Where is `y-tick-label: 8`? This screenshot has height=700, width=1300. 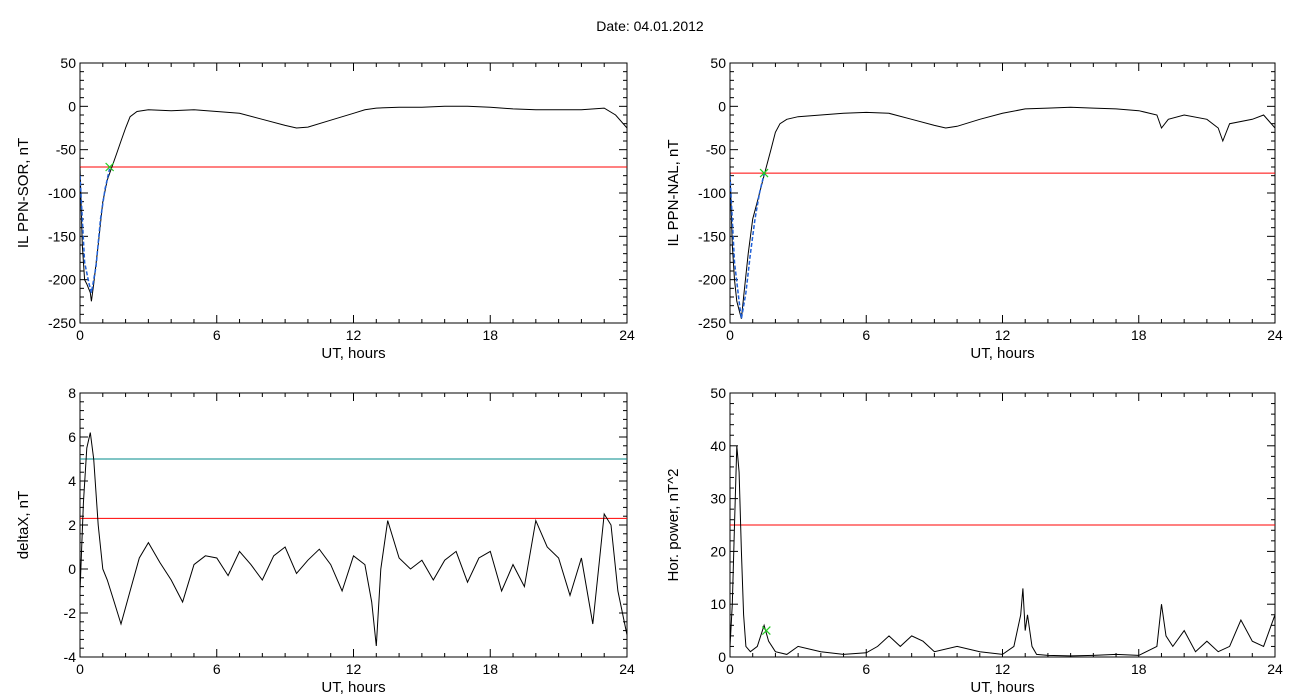 y-tick-label: 8 is located at coordinates (72, 393).